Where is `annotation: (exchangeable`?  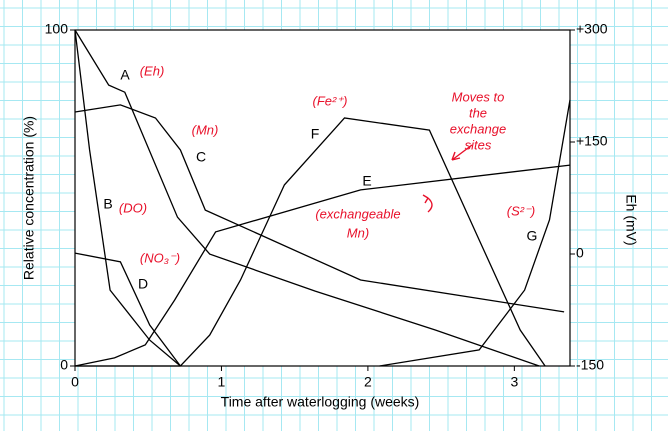 annotation: (exchangeable is located at coordinates (357, 213).